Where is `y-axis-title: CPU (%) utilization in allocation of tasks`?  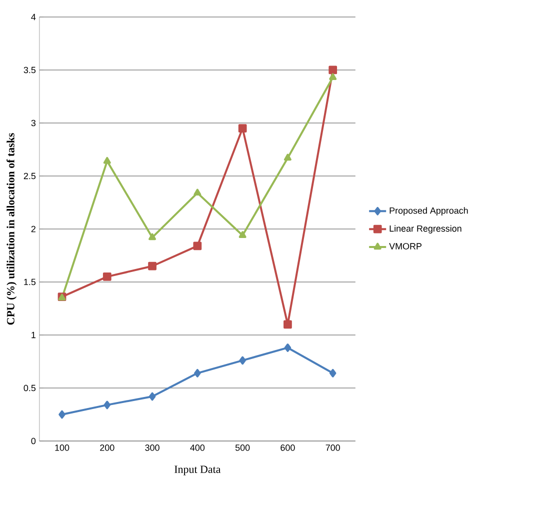
y-axis-title: CPU (%) utilization in allocation of tasks is located at coordinates (11, 229).